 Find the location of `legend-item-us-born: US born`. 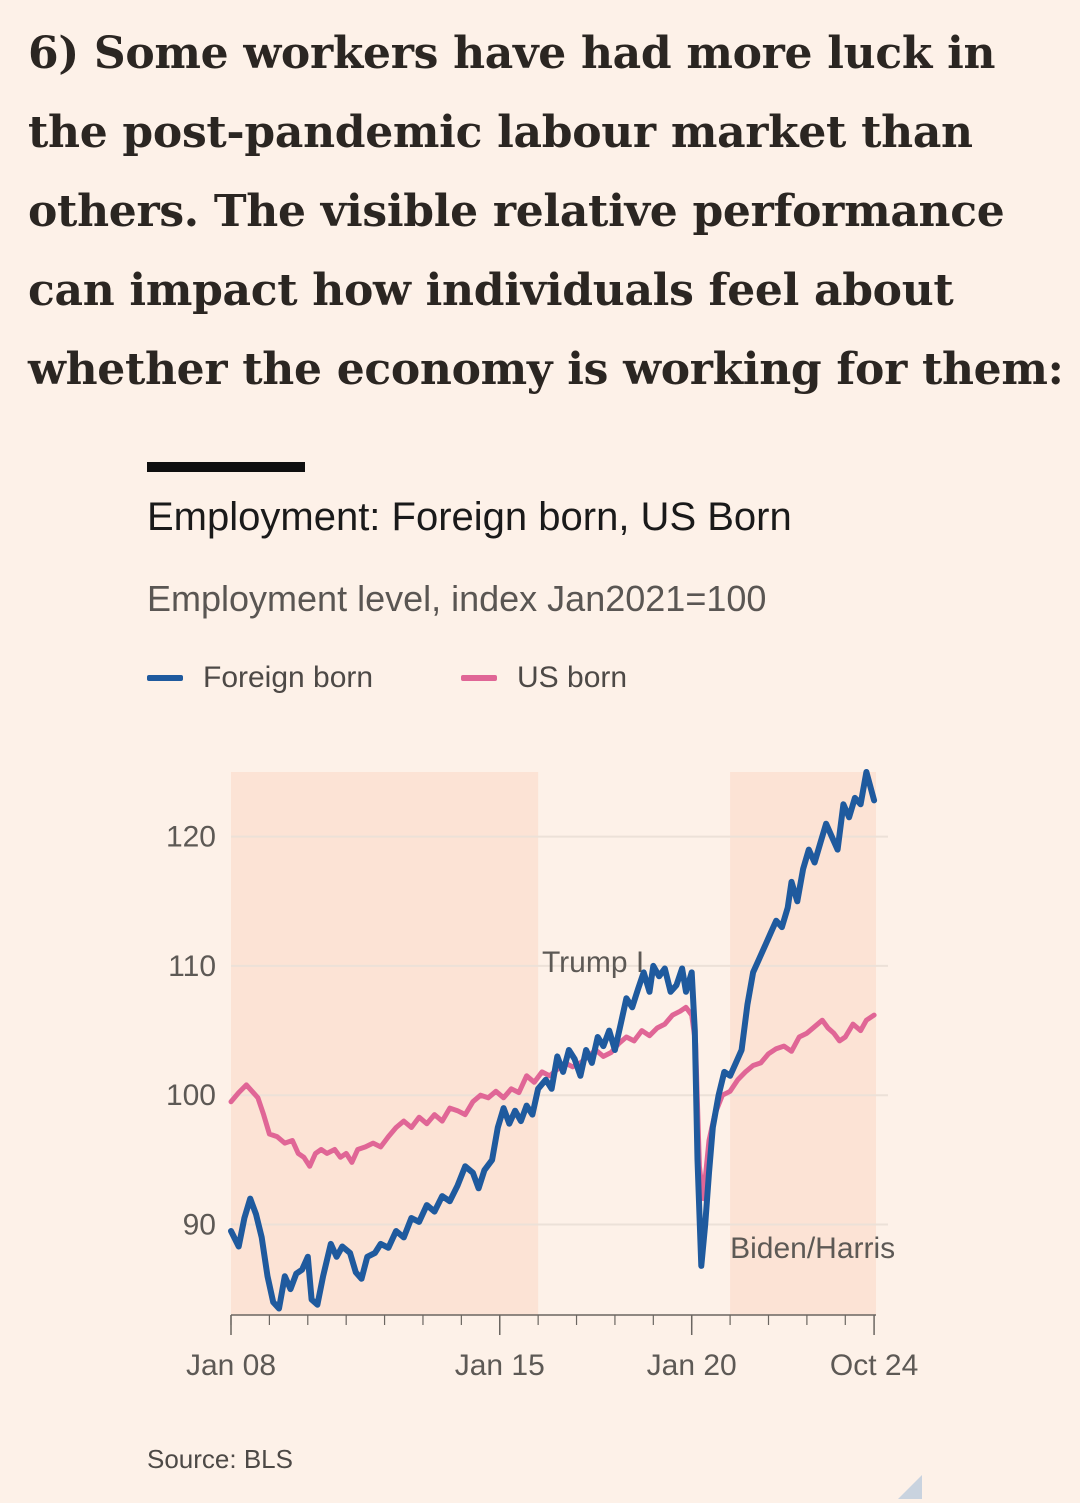

legend-item-us-born: US born is located at coordinates (544, 678).